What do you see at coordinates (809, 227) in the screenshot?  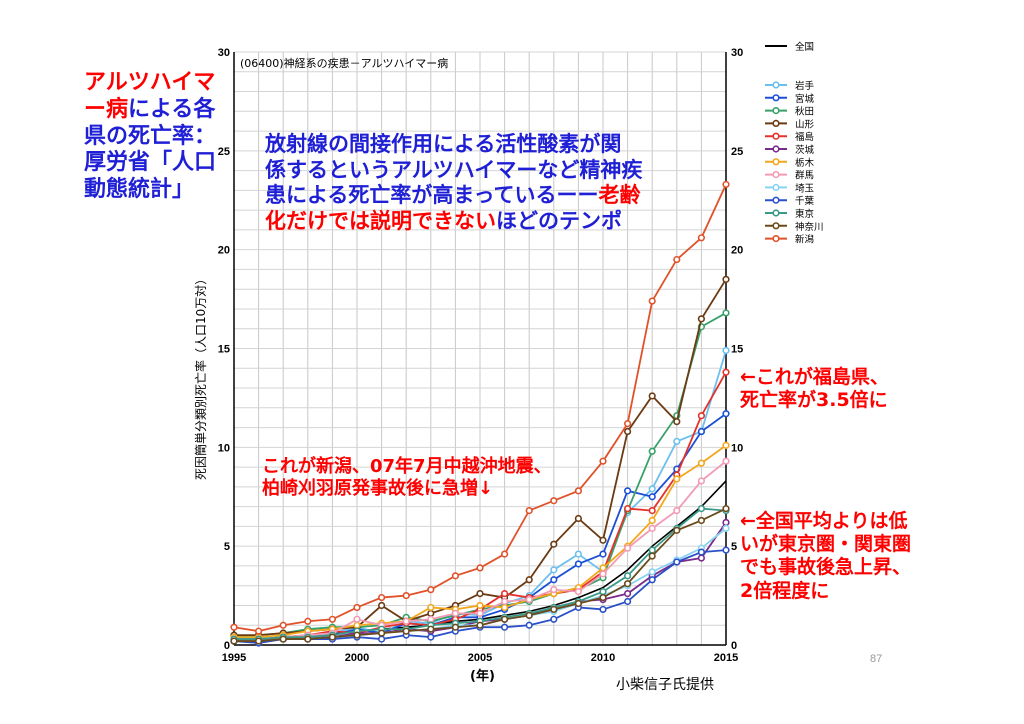 I see `legend-label: 神奈川` at bounding box center [809, 227].